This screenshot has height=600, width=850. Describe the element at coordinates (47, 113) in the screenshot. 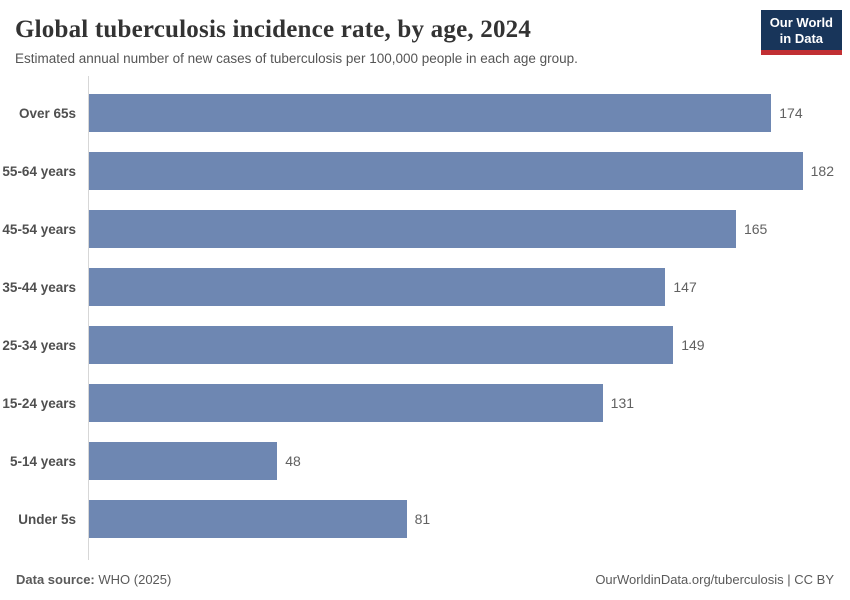

I see `category-label: Over 65s` at that location.